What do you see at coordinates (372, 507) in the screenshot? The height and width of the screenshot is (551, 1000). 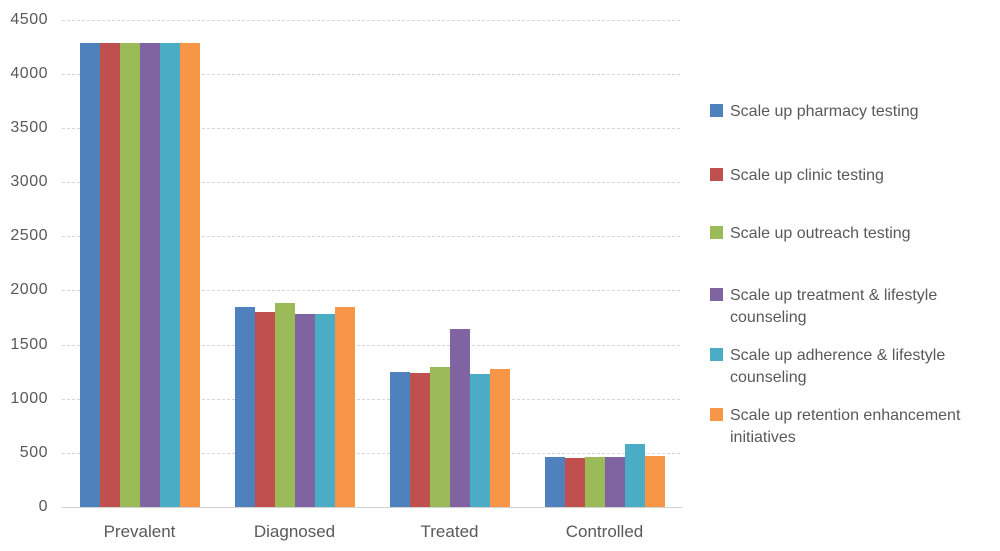 I see `x-axis-line` at bounding box center [372, 507].